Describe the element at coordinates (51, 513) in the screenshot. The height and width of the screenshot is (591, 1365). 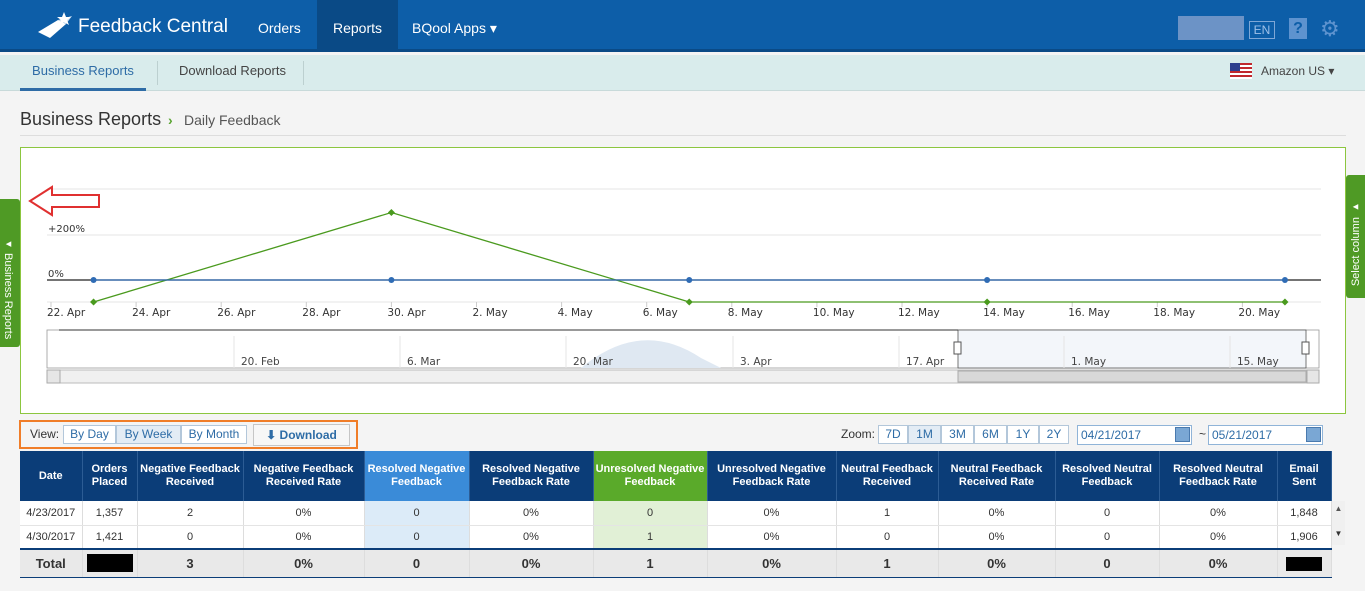
I see `cell: 4/23/2017` at that location.